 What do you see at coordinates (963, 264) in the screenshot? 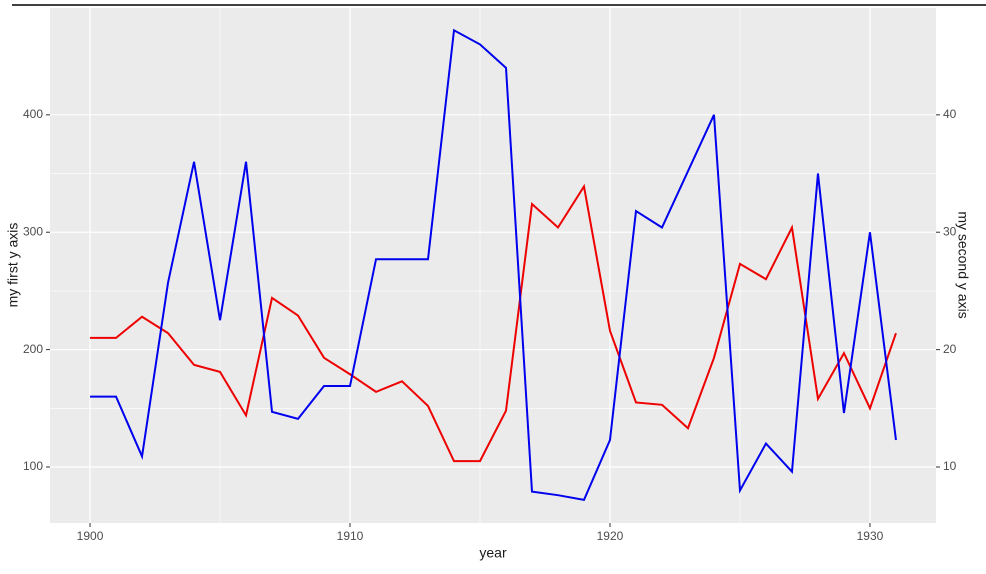
I see `y2-axis-title: my second y axis` at bounding box center [963, 264].